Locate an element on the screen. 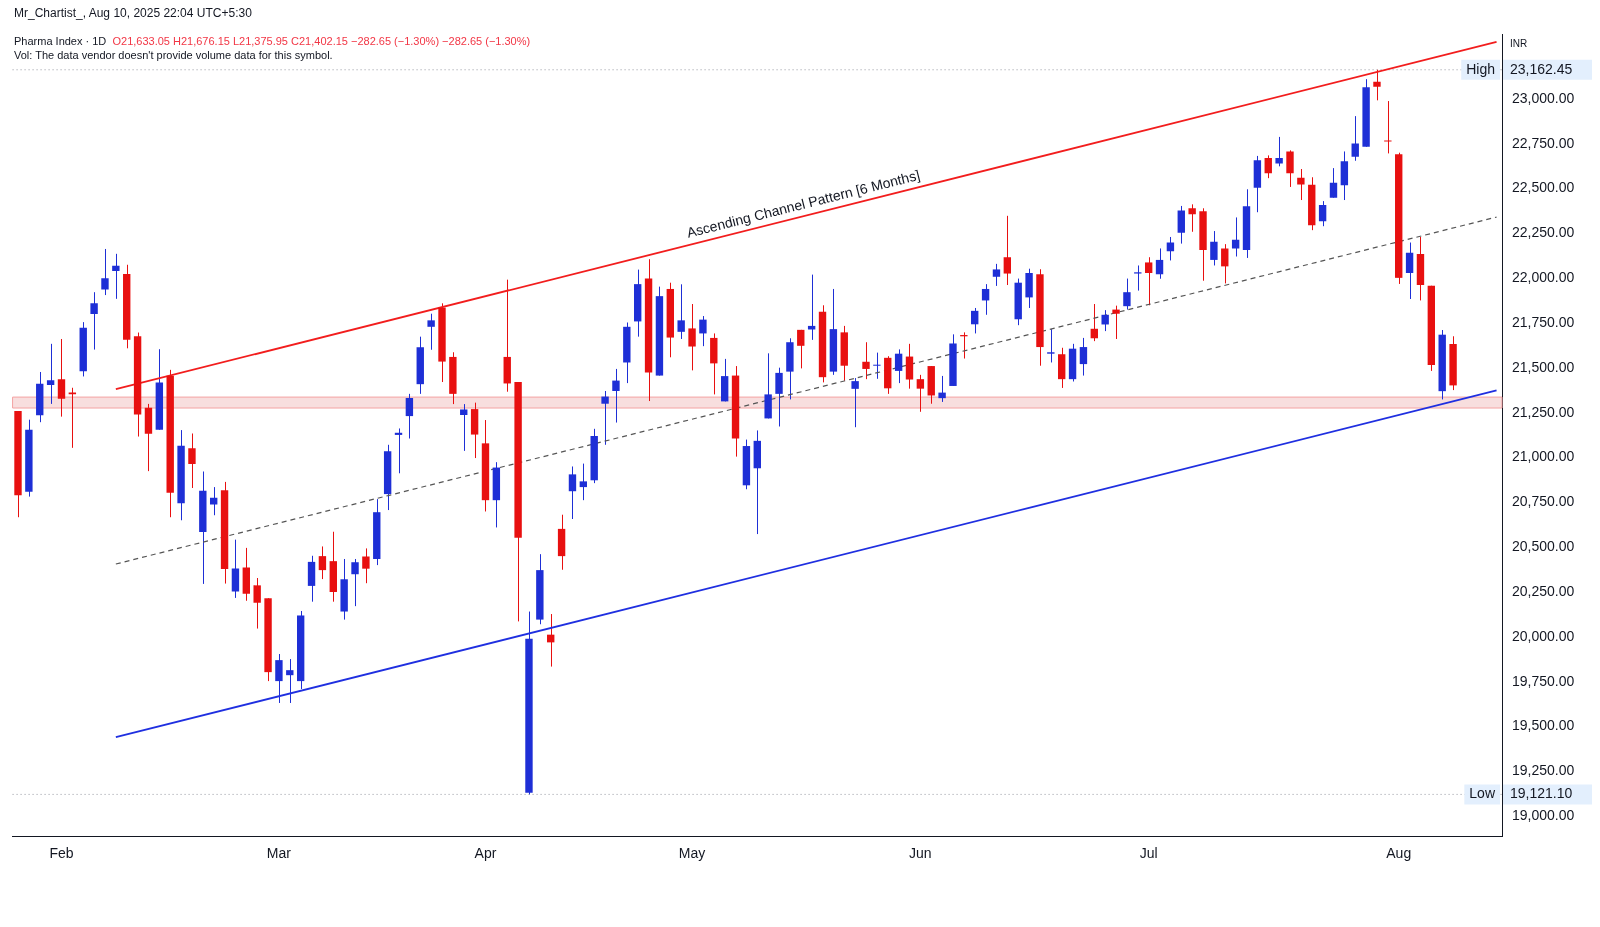 The height and width of the screenshot is (927, 1600). x-tick-label: May is located at coordinates (692, 853).